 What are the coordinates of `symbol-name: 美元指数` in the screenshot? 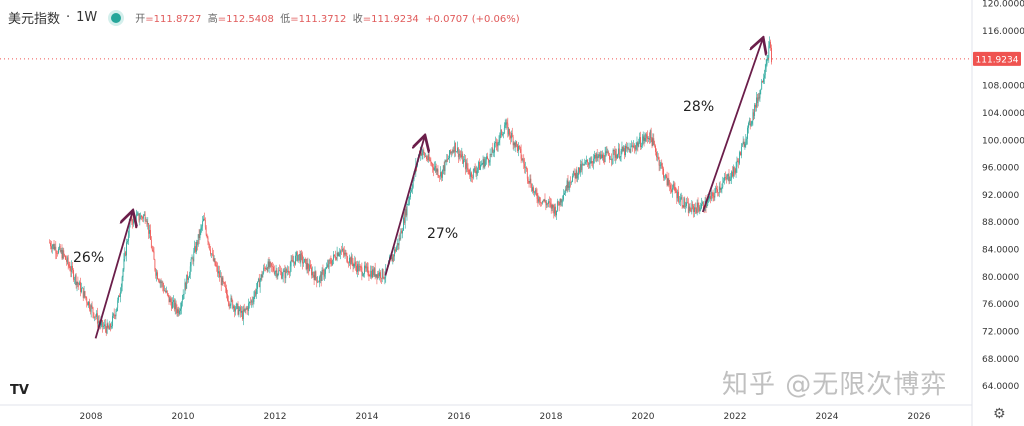 It's located at (34, 19).